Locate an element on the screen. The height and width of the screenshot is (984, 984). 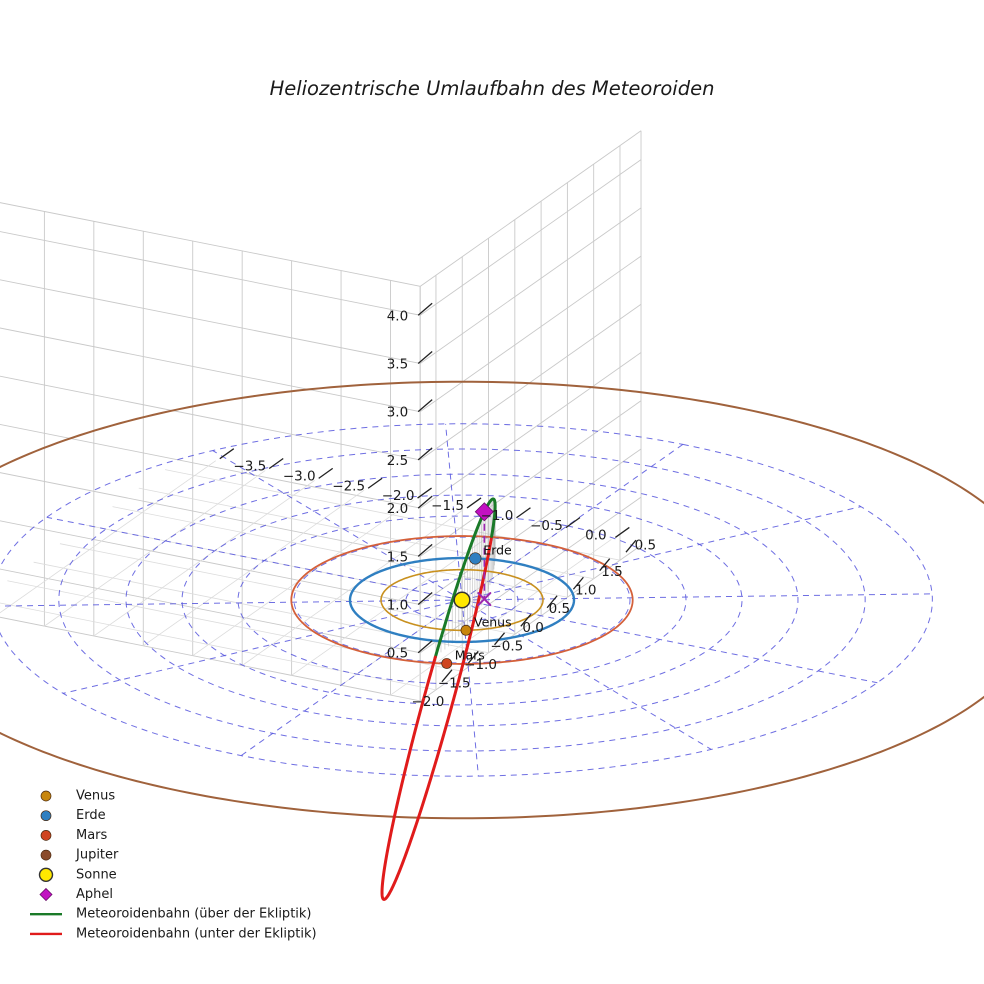
legend-item: Venus is located at coordinates (77, 796).